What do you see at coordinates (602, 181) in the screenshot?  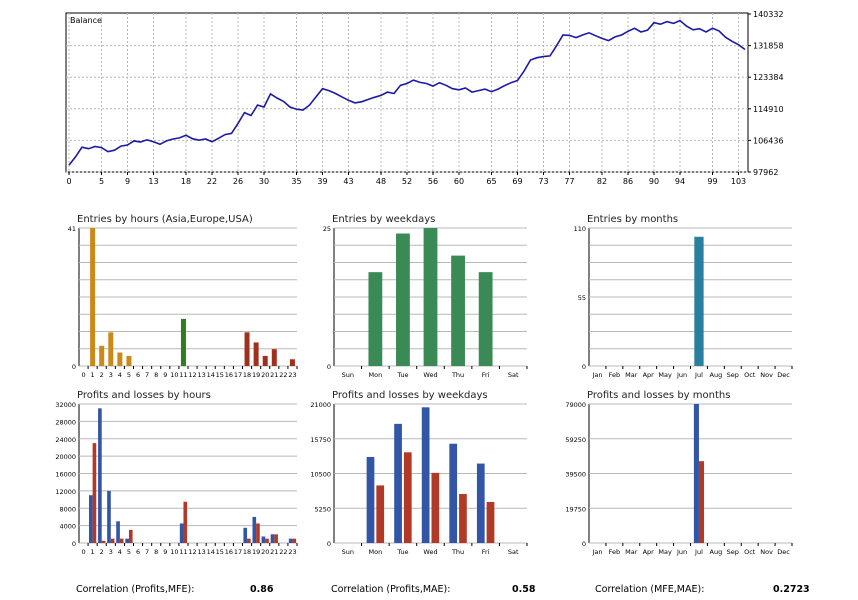 I see `balance-xtick-label: 82` at bounding box center [602, 181].